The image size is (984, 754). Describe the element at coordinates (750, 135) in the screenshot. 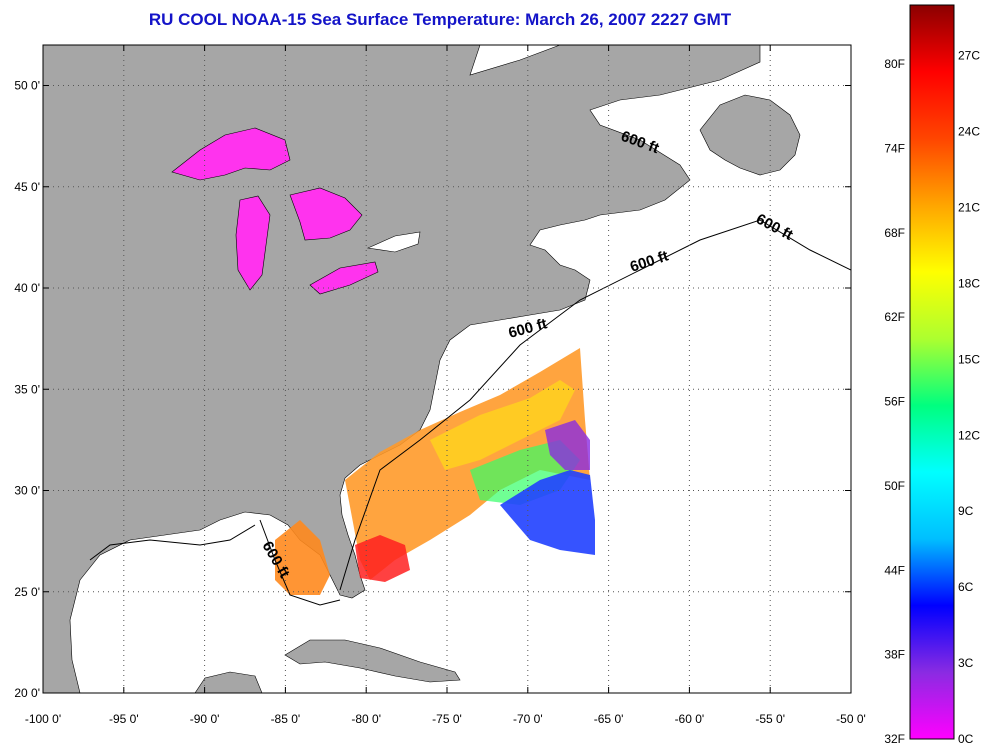

I see `land-newfoundland` at that location.